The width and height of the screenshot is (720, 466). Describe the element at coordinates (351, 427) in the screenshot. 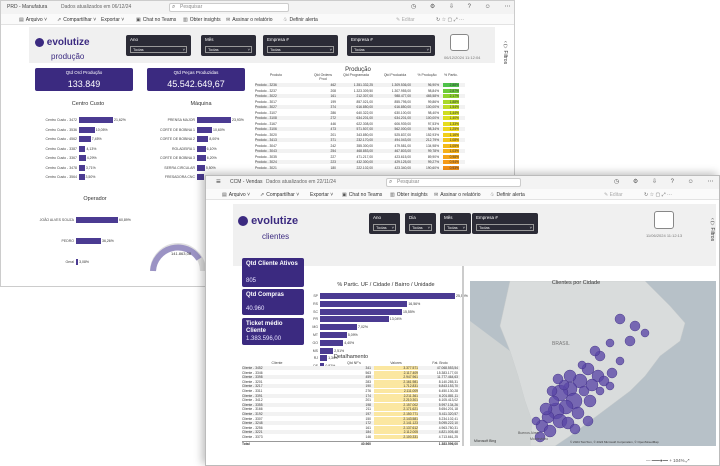

I see `table-row: Cliente - 3256 161 2.137.612 4.963.780,31` at that location.